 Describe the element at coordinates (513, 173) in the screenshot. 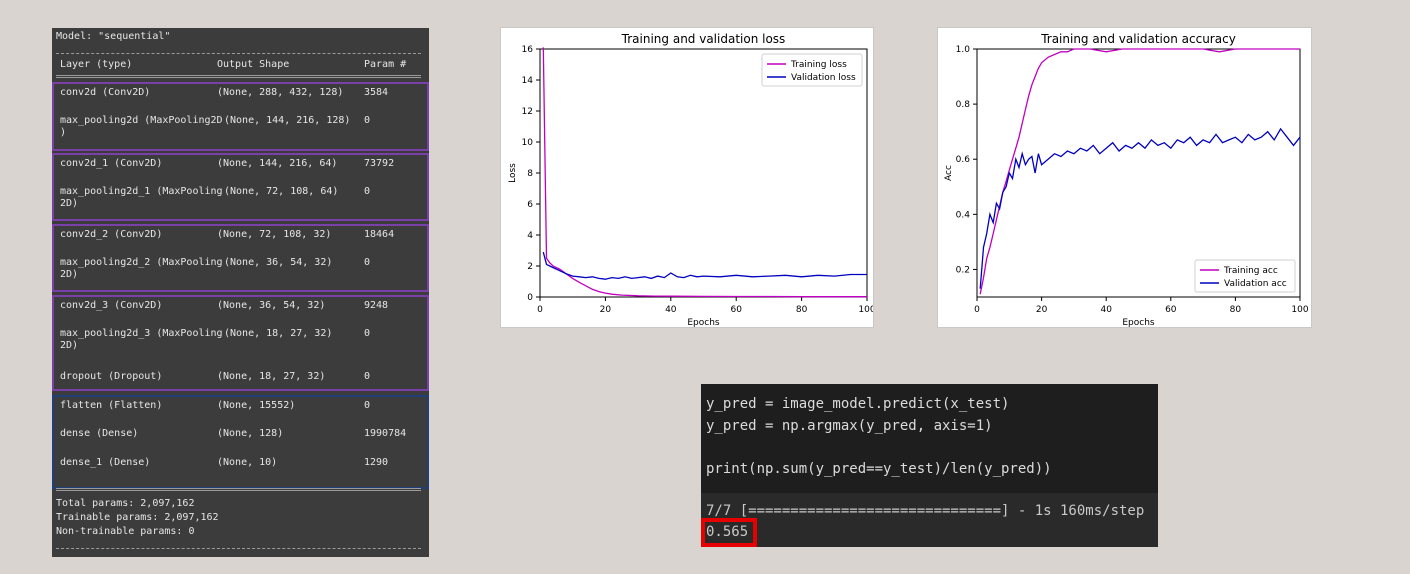

I see `y-axis-label: Loss` at that location.